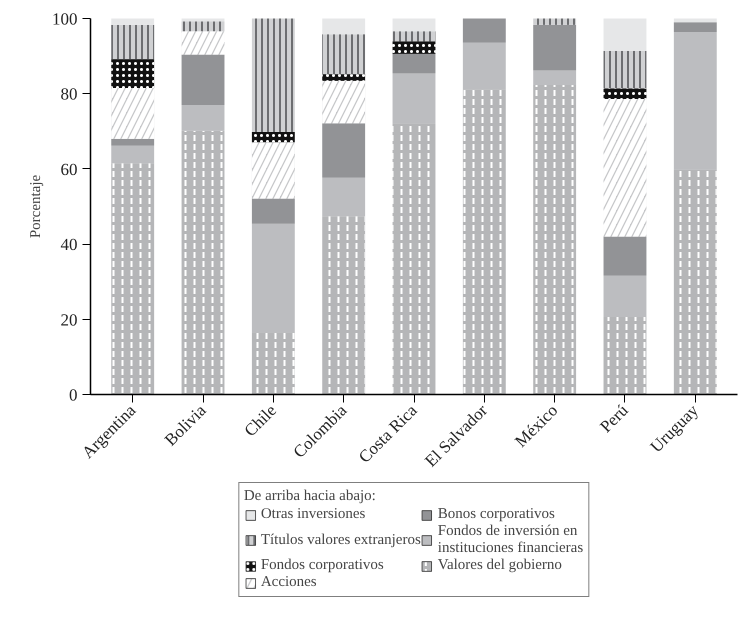  I want to click on y-tick-label: 80, so click(69, 94).